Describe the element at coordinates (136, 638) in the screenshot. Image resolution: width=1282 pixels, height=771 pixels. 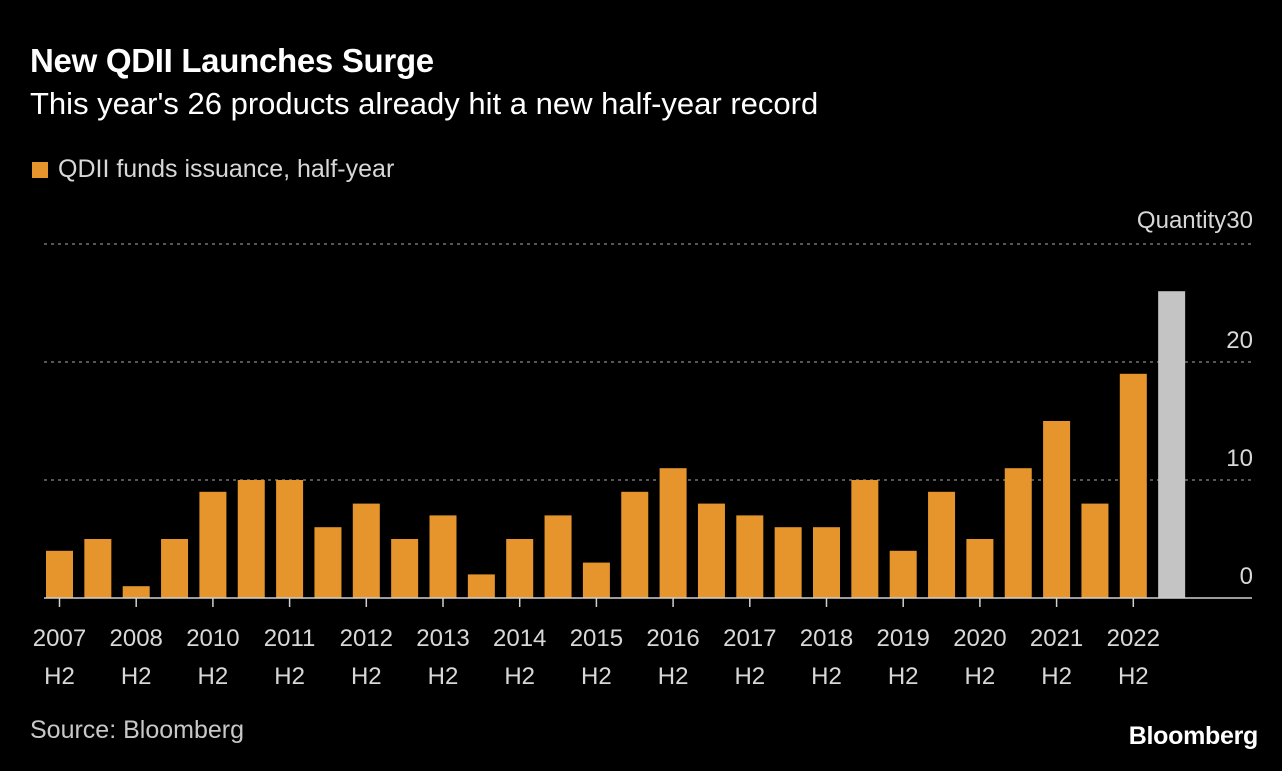
I see `x-tick-label-year: 2008` at that location.